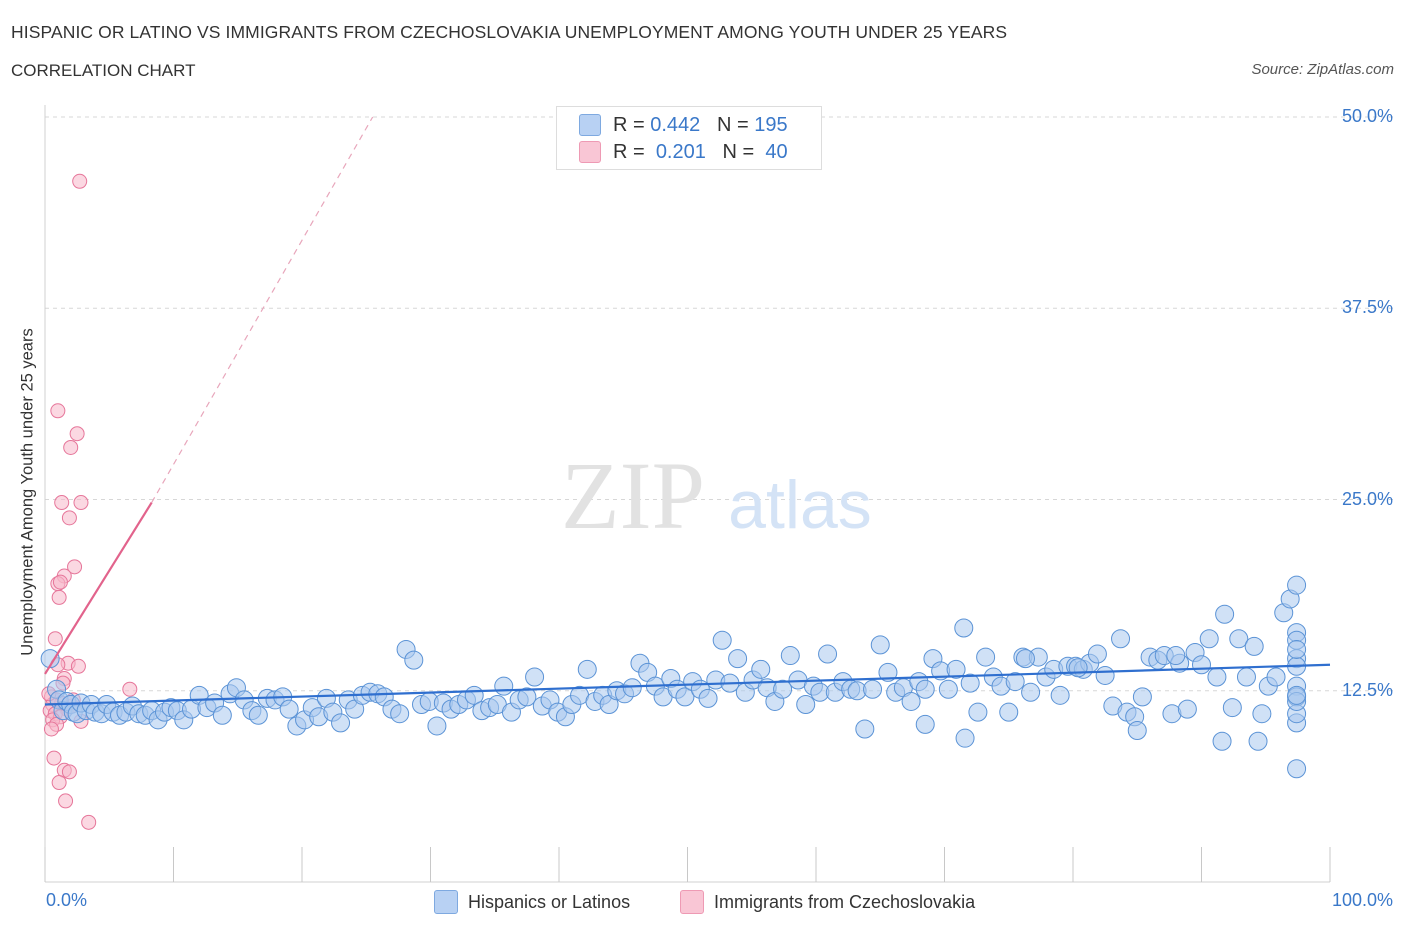 The width and height of the screenshot is (1406, 930). Describe the element at coordinates (633, 495) in the screenshot. I see `watermark-zip: ZIP` at that location.